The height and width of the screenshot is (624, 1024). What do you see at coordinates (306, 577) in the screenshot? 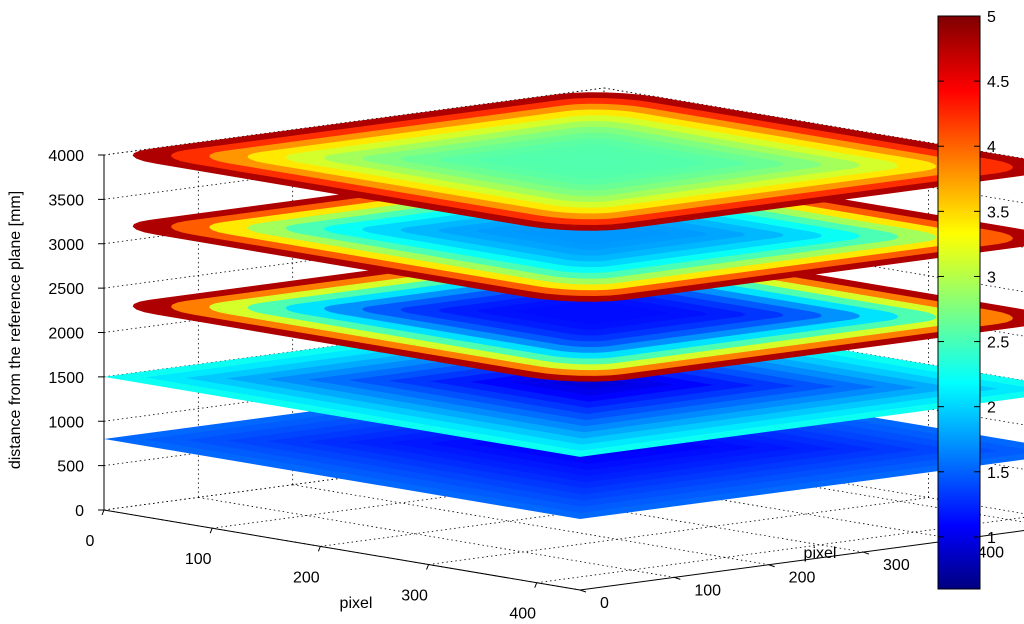
I see `x-tick-label: 200` at bounding box center [306, 577].